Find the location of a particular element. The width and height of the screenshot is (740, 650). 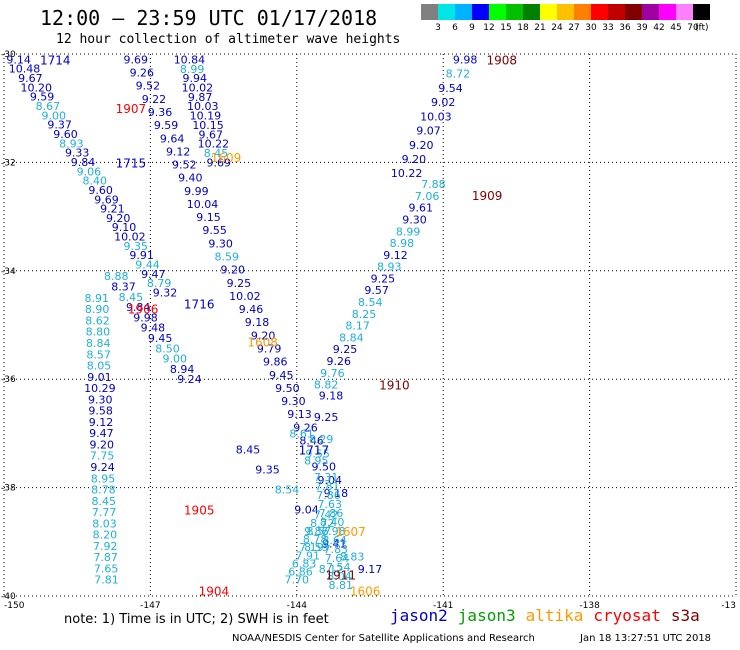

colorbar-tick-label: 36 is located at coordinates (625, 28).